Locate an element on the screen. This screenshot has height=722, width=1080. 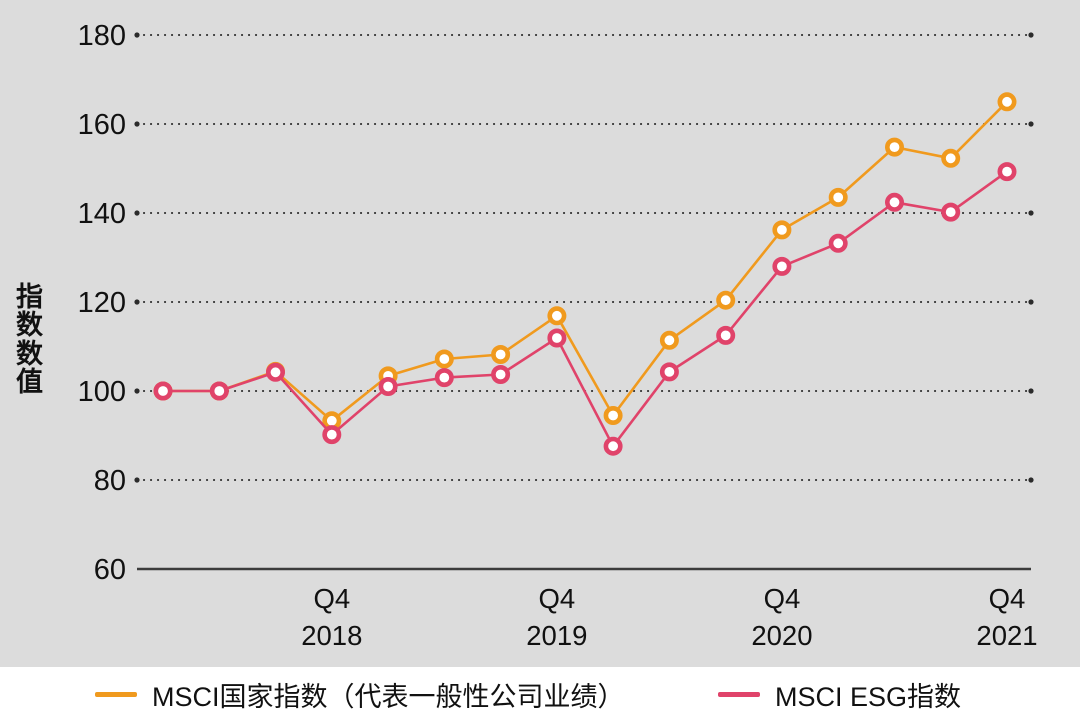
y-tick-label: 120 is located at coordinates (102, 303).